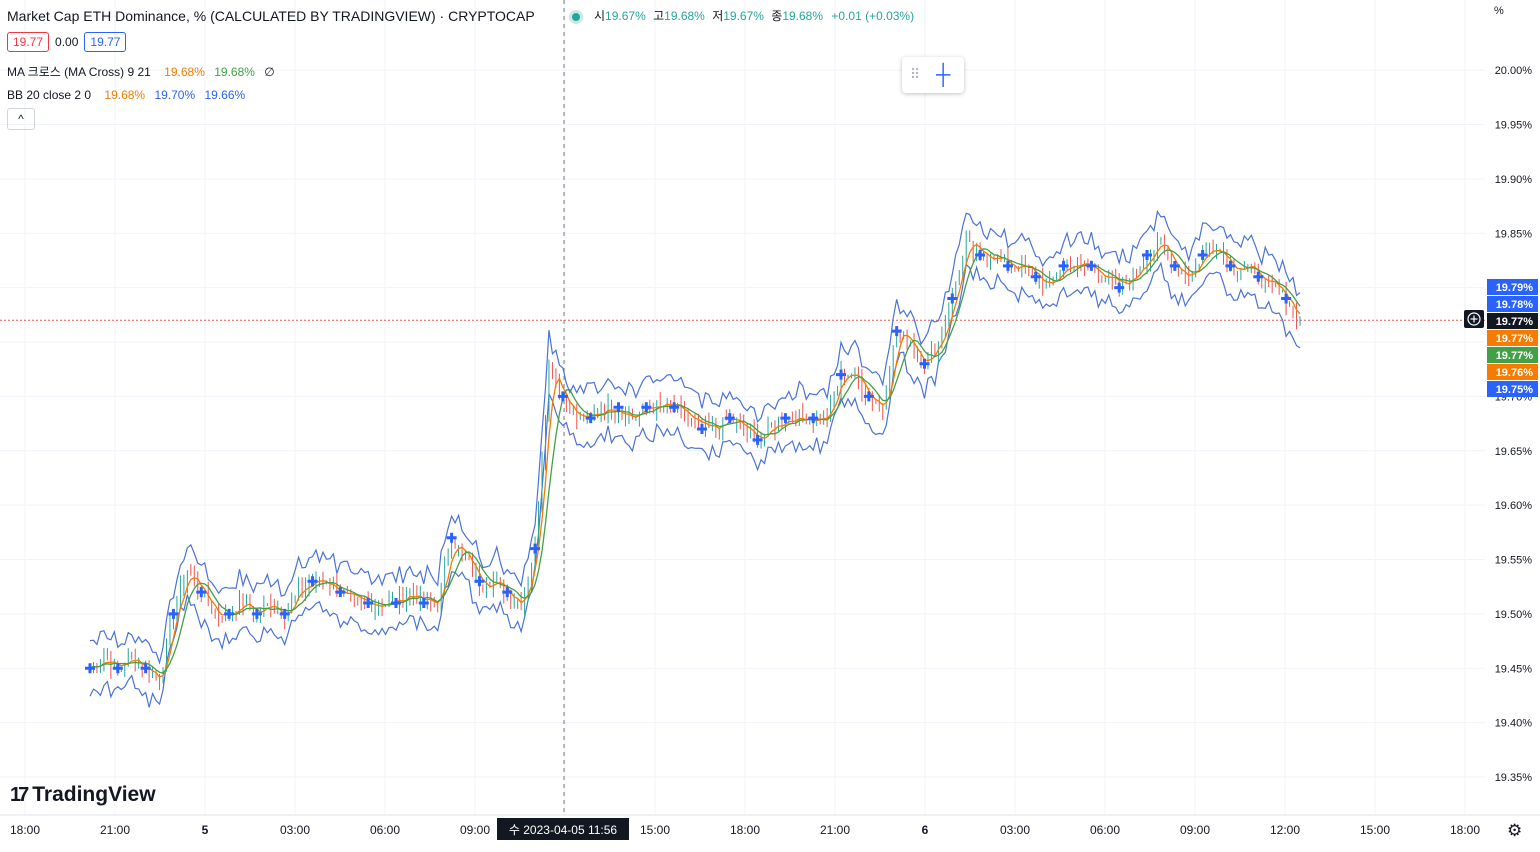 The image size is (1540, 852). Describe the element at coordinates (205, 830) in the screenshot. I see `x-tick-label: 5` at that location.